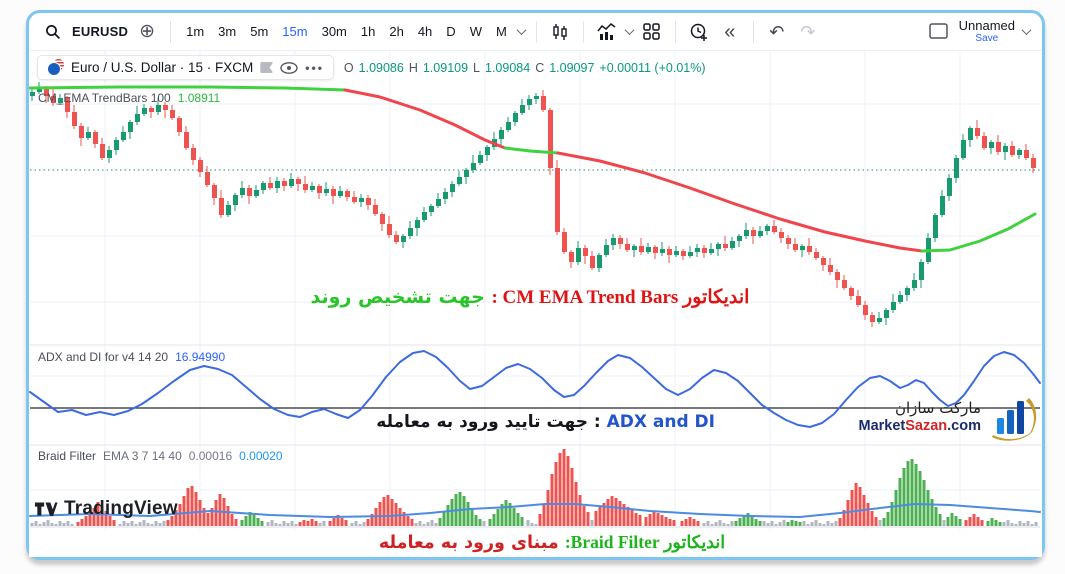 The width and height of the screenshot is (1065, 574). I want to click on timeframe-2h: 2h, so click(396, 31).